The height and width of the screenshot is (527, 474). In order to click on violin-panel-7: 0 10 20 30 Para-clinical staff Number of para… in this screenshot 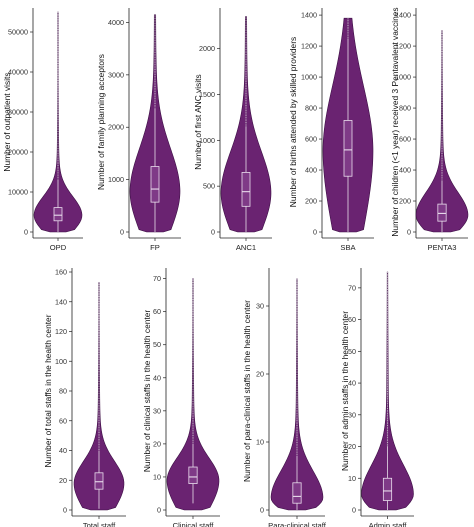, I will do `click(284, 397)`.